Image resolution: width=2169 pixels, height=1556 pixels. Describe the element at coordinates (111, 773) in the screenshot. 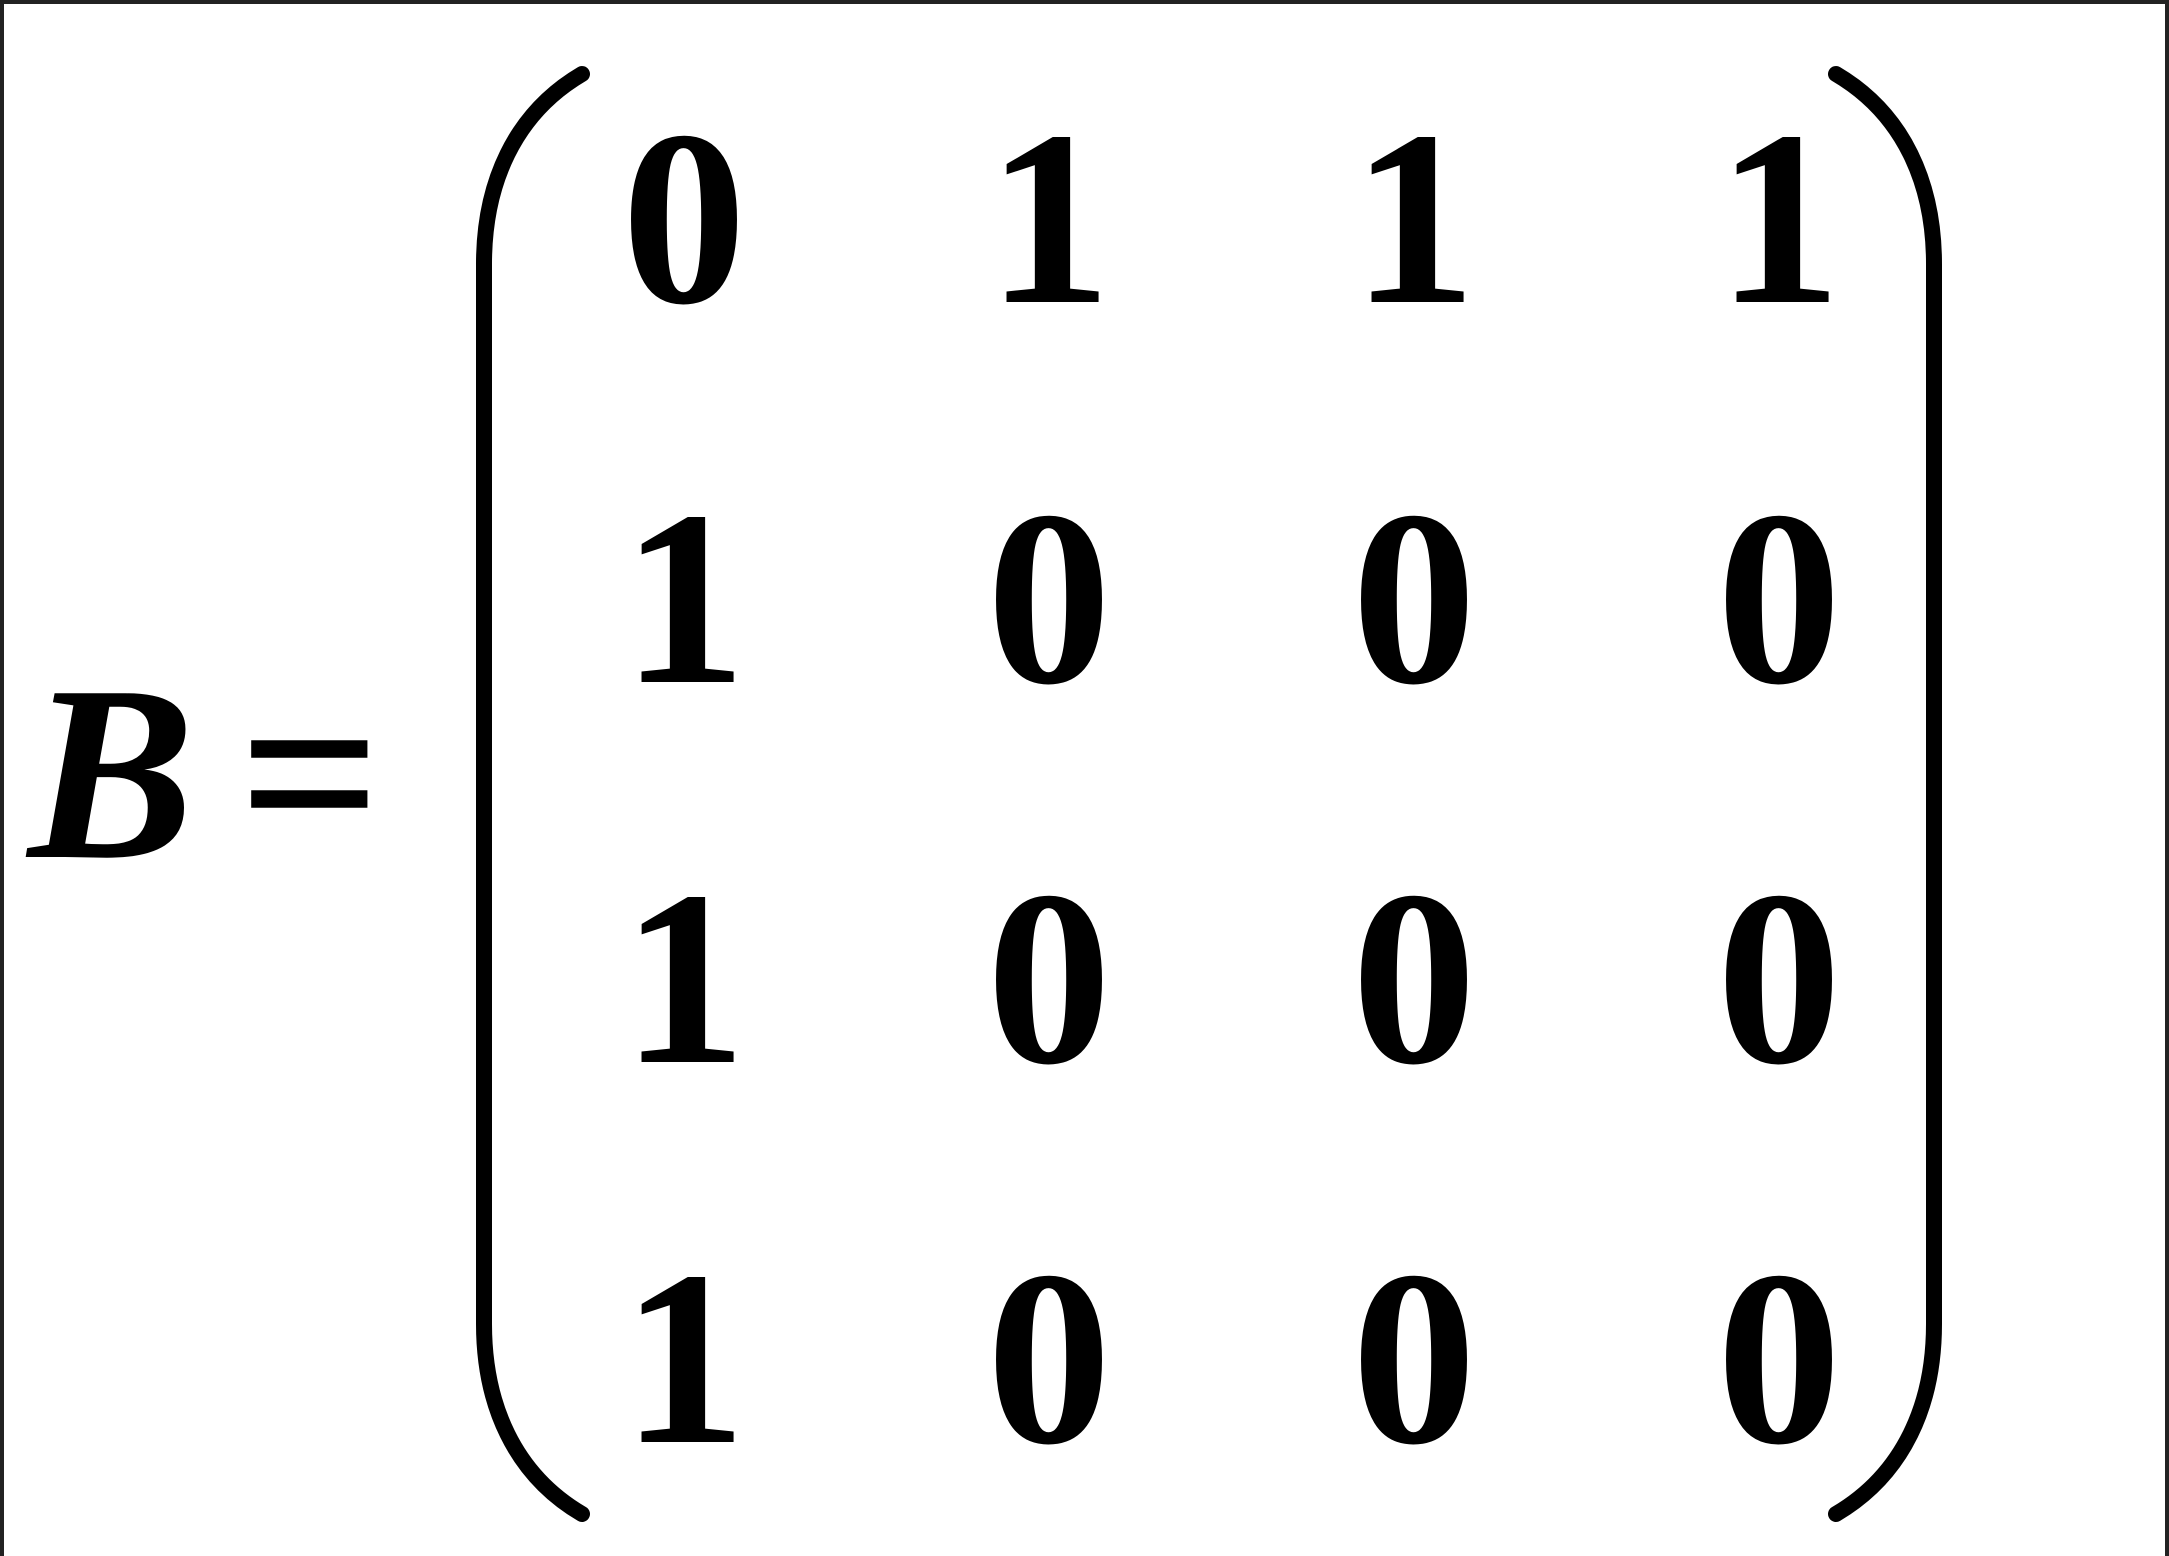

I see `matrix-variable: B` at that location.